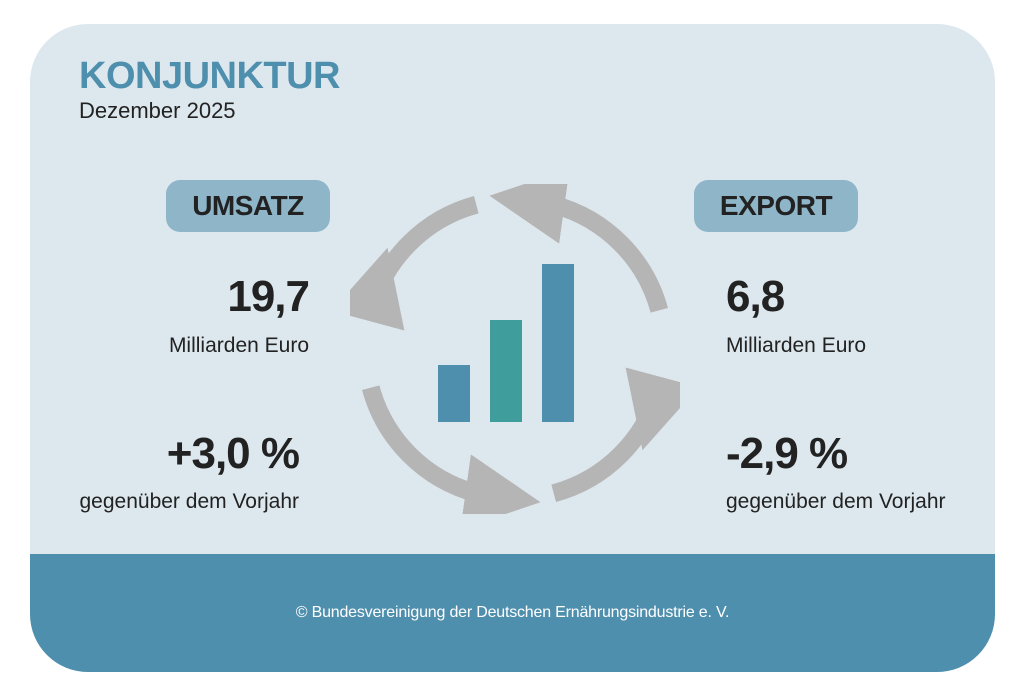  I want to click on export-label: EXPORT, so click(776, 205).